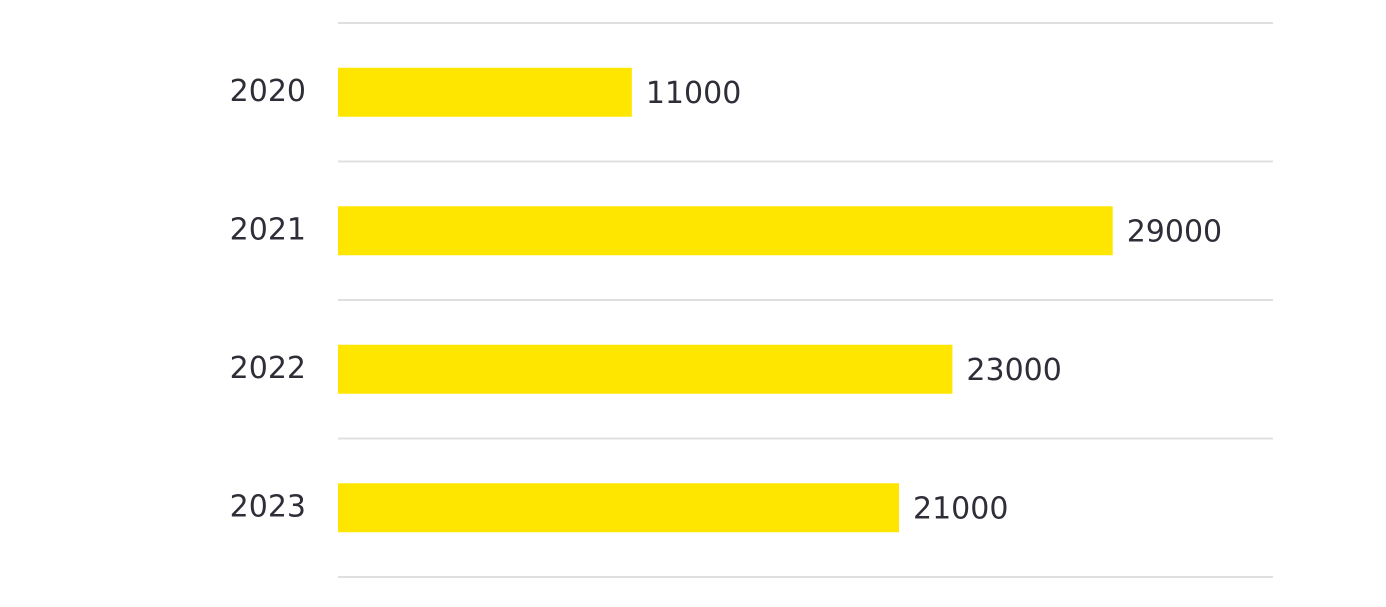  Describe the element at coordinates (1013, 370) in the screenshot. I see `value-label: 23000` at that location.